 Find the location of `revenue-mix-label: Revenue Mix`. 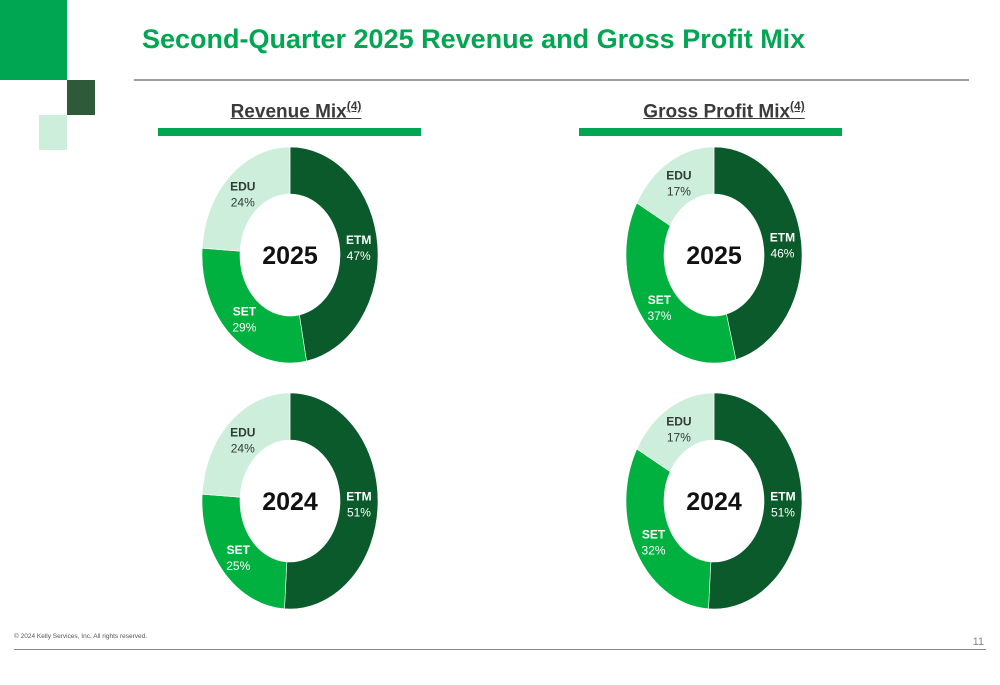

revenue-mix-label: Revenue Mix is located at coordinates (288, 112).